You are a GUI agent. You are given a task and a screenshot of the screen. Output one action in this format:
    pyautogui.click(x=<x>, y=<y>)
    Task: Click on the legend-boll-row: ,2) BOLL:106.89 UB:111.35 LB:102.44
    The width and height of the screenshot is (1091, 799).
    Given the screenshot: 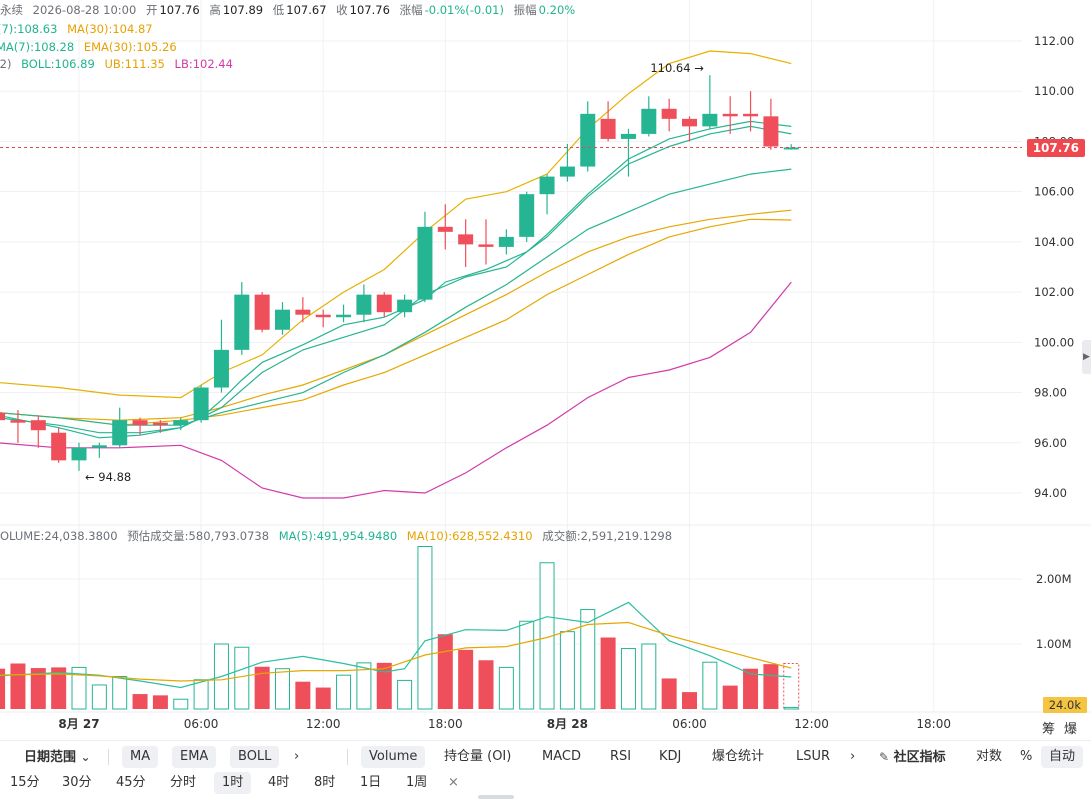 What is the action you would take?
    pyautogui.click(x=119, y=64)
    